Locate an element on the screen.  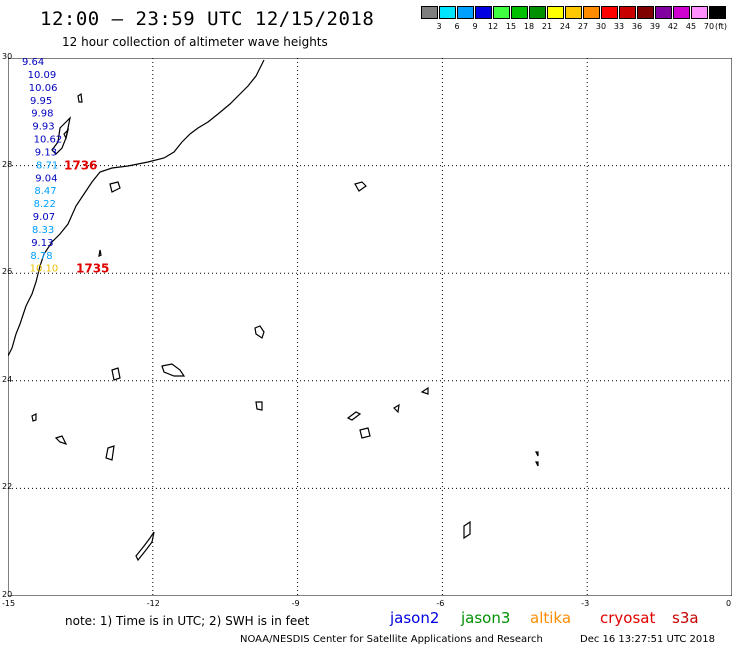
island-islet-a is located at coordinates (115, 187).